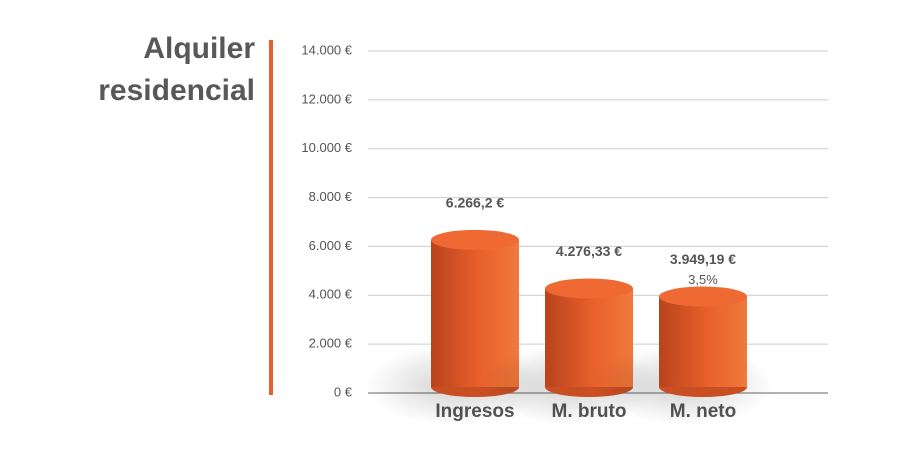 Image resolution: width=916 pixels, height=459 pixels. I want to click on bar, so click(703, 341).